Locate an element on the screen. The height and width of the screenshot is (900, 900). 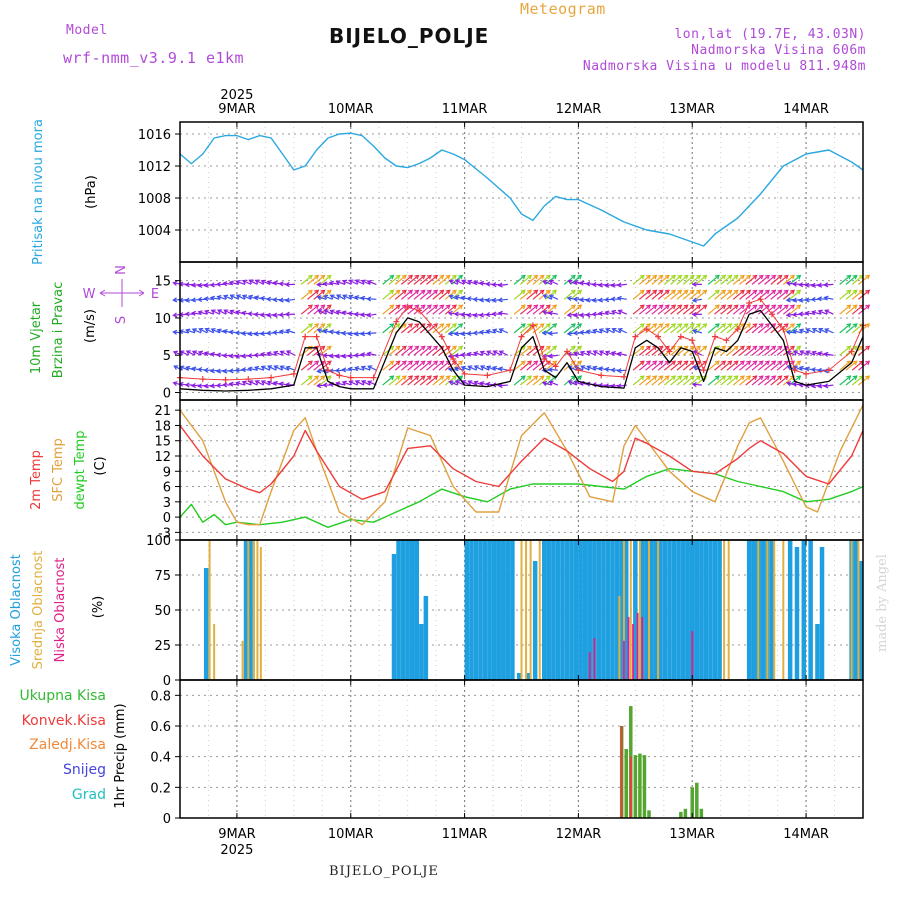
precip-legend-label: Zaledj.Kisa is located at coordinates (67, 745).